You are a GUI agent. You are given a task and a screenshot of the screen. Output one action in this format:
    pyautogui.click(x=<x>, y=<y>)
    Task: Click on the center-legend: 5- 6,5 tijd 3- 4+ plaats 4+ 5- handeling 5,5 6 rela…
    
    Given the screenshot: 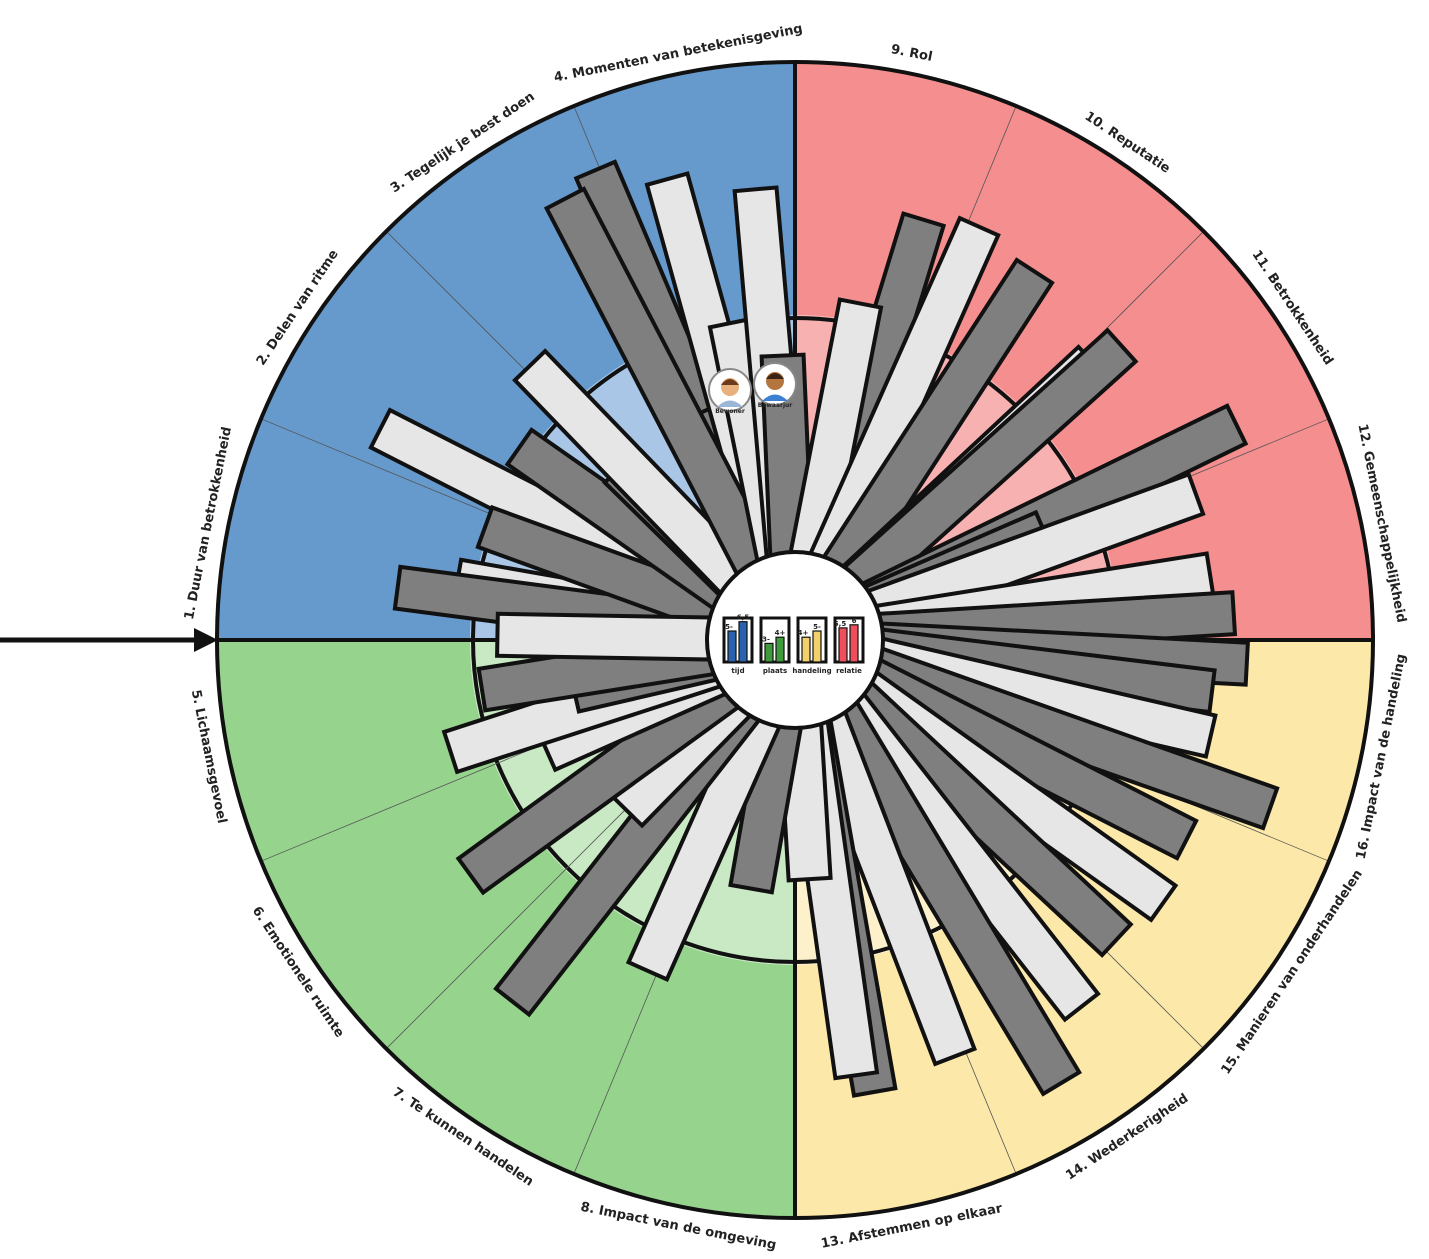 What is the action you would take?
    pyautogui.click(x=793, y=644)
    